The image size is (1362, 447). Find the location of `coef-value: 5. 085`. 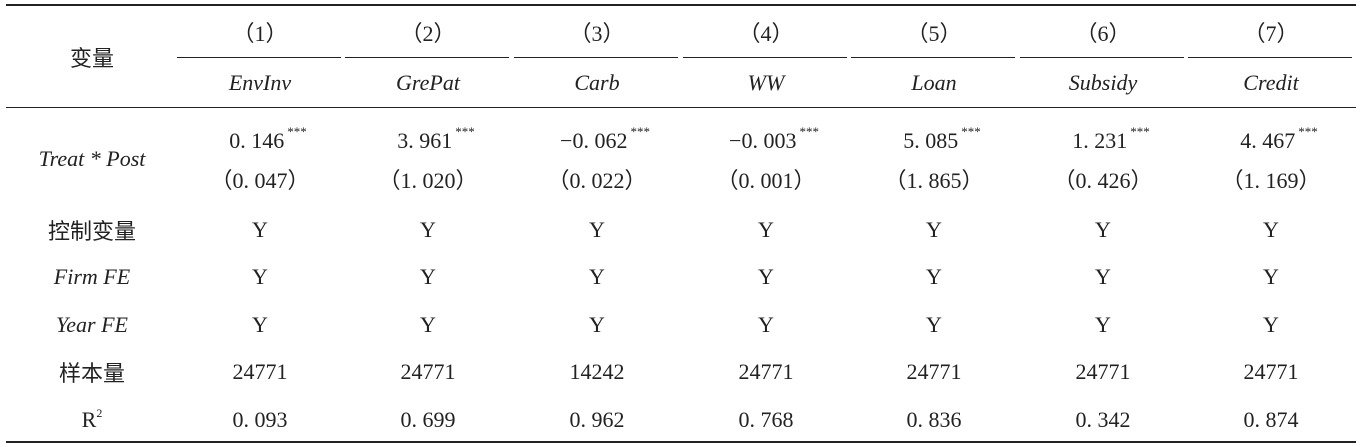

coef-value: 5. 085 is located at coordinates (931, 140).